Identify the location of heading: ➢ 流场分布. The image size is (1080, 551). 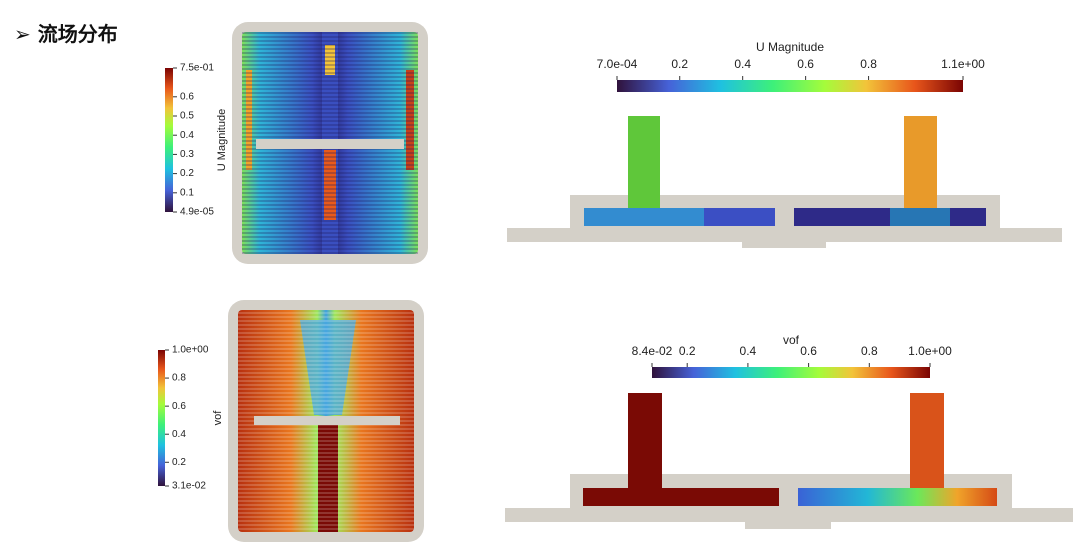
(66, 32).